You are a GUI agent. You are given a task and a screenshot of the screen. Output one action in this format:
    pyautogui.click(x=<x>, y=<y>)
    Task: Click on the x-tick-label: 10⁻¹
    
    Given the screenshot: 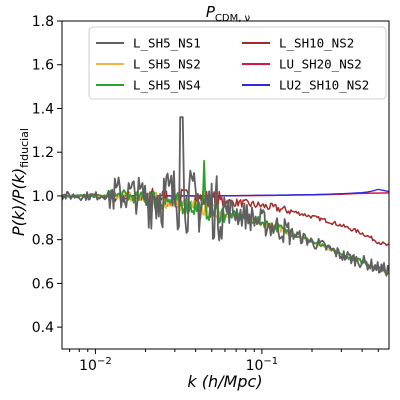 What is the action you would take?
    pyautogui.click(x=262, y=365)
    